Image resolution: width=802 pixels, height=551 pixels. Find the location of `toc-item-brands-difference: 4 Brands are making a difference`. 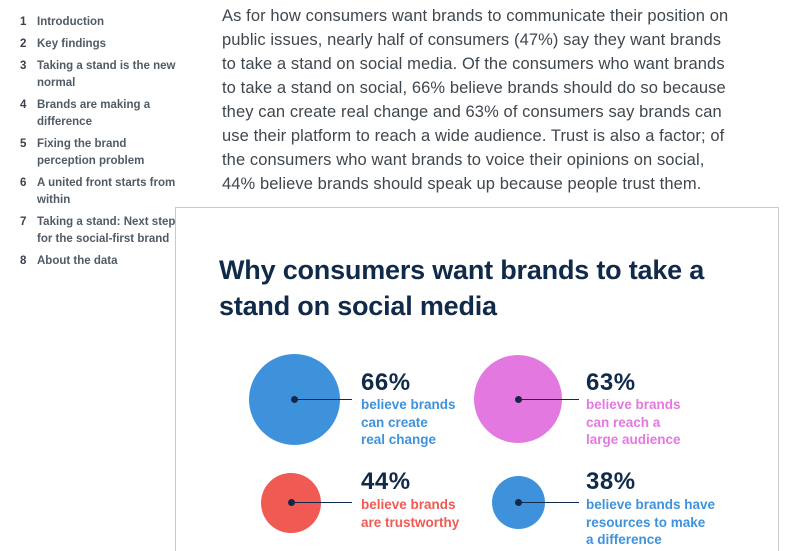

toc-item-brands-difference: 4 Brands are making a difference is located at coordinates (105, 114).